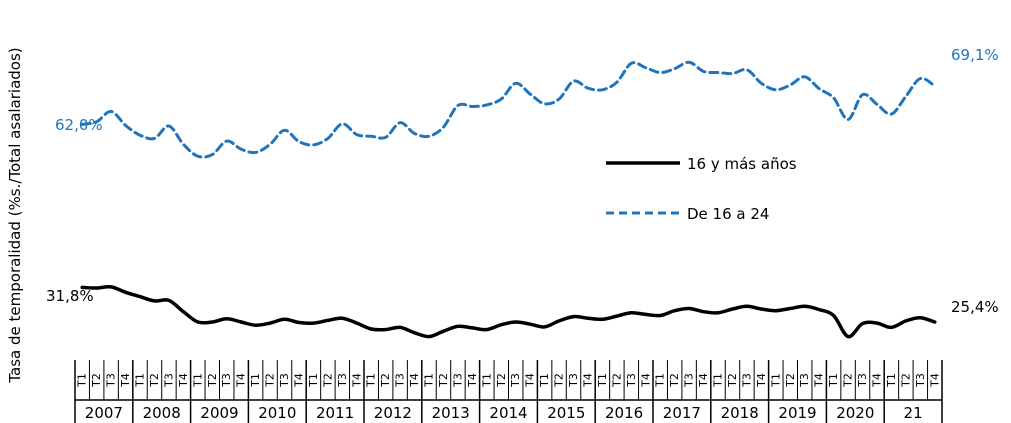 This screenshot has height=423, width=1011. What do you see at coordinates (277, 413) in the screenshot?
I see `year-tick-label: 2010` at bounding box center [277, 413].